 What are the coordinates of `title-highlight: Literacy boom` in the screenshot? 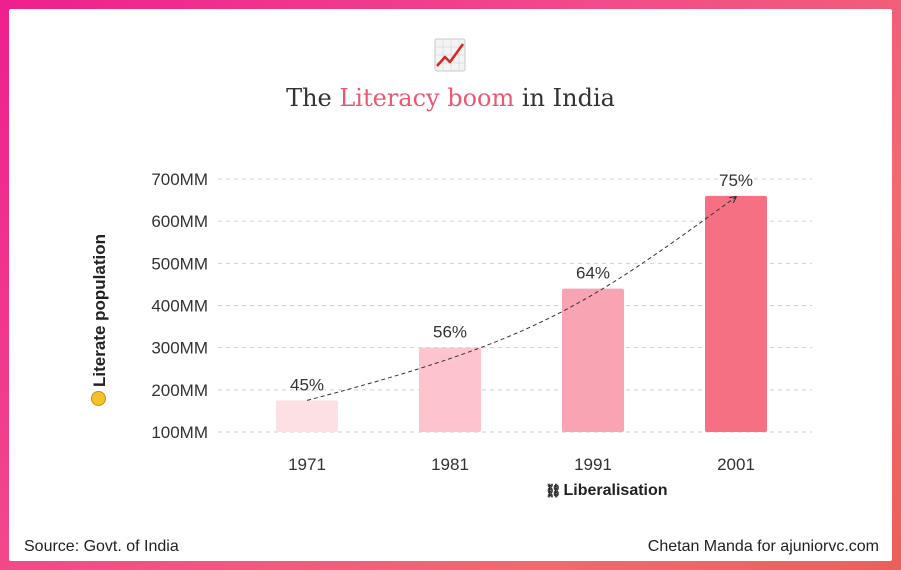 It's located at (427, 98).